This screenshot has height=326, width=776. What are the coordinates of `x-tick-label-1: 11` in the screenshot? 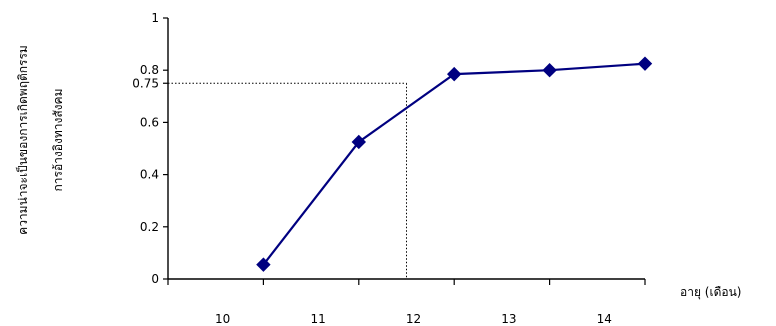 It's located at (317, 319).